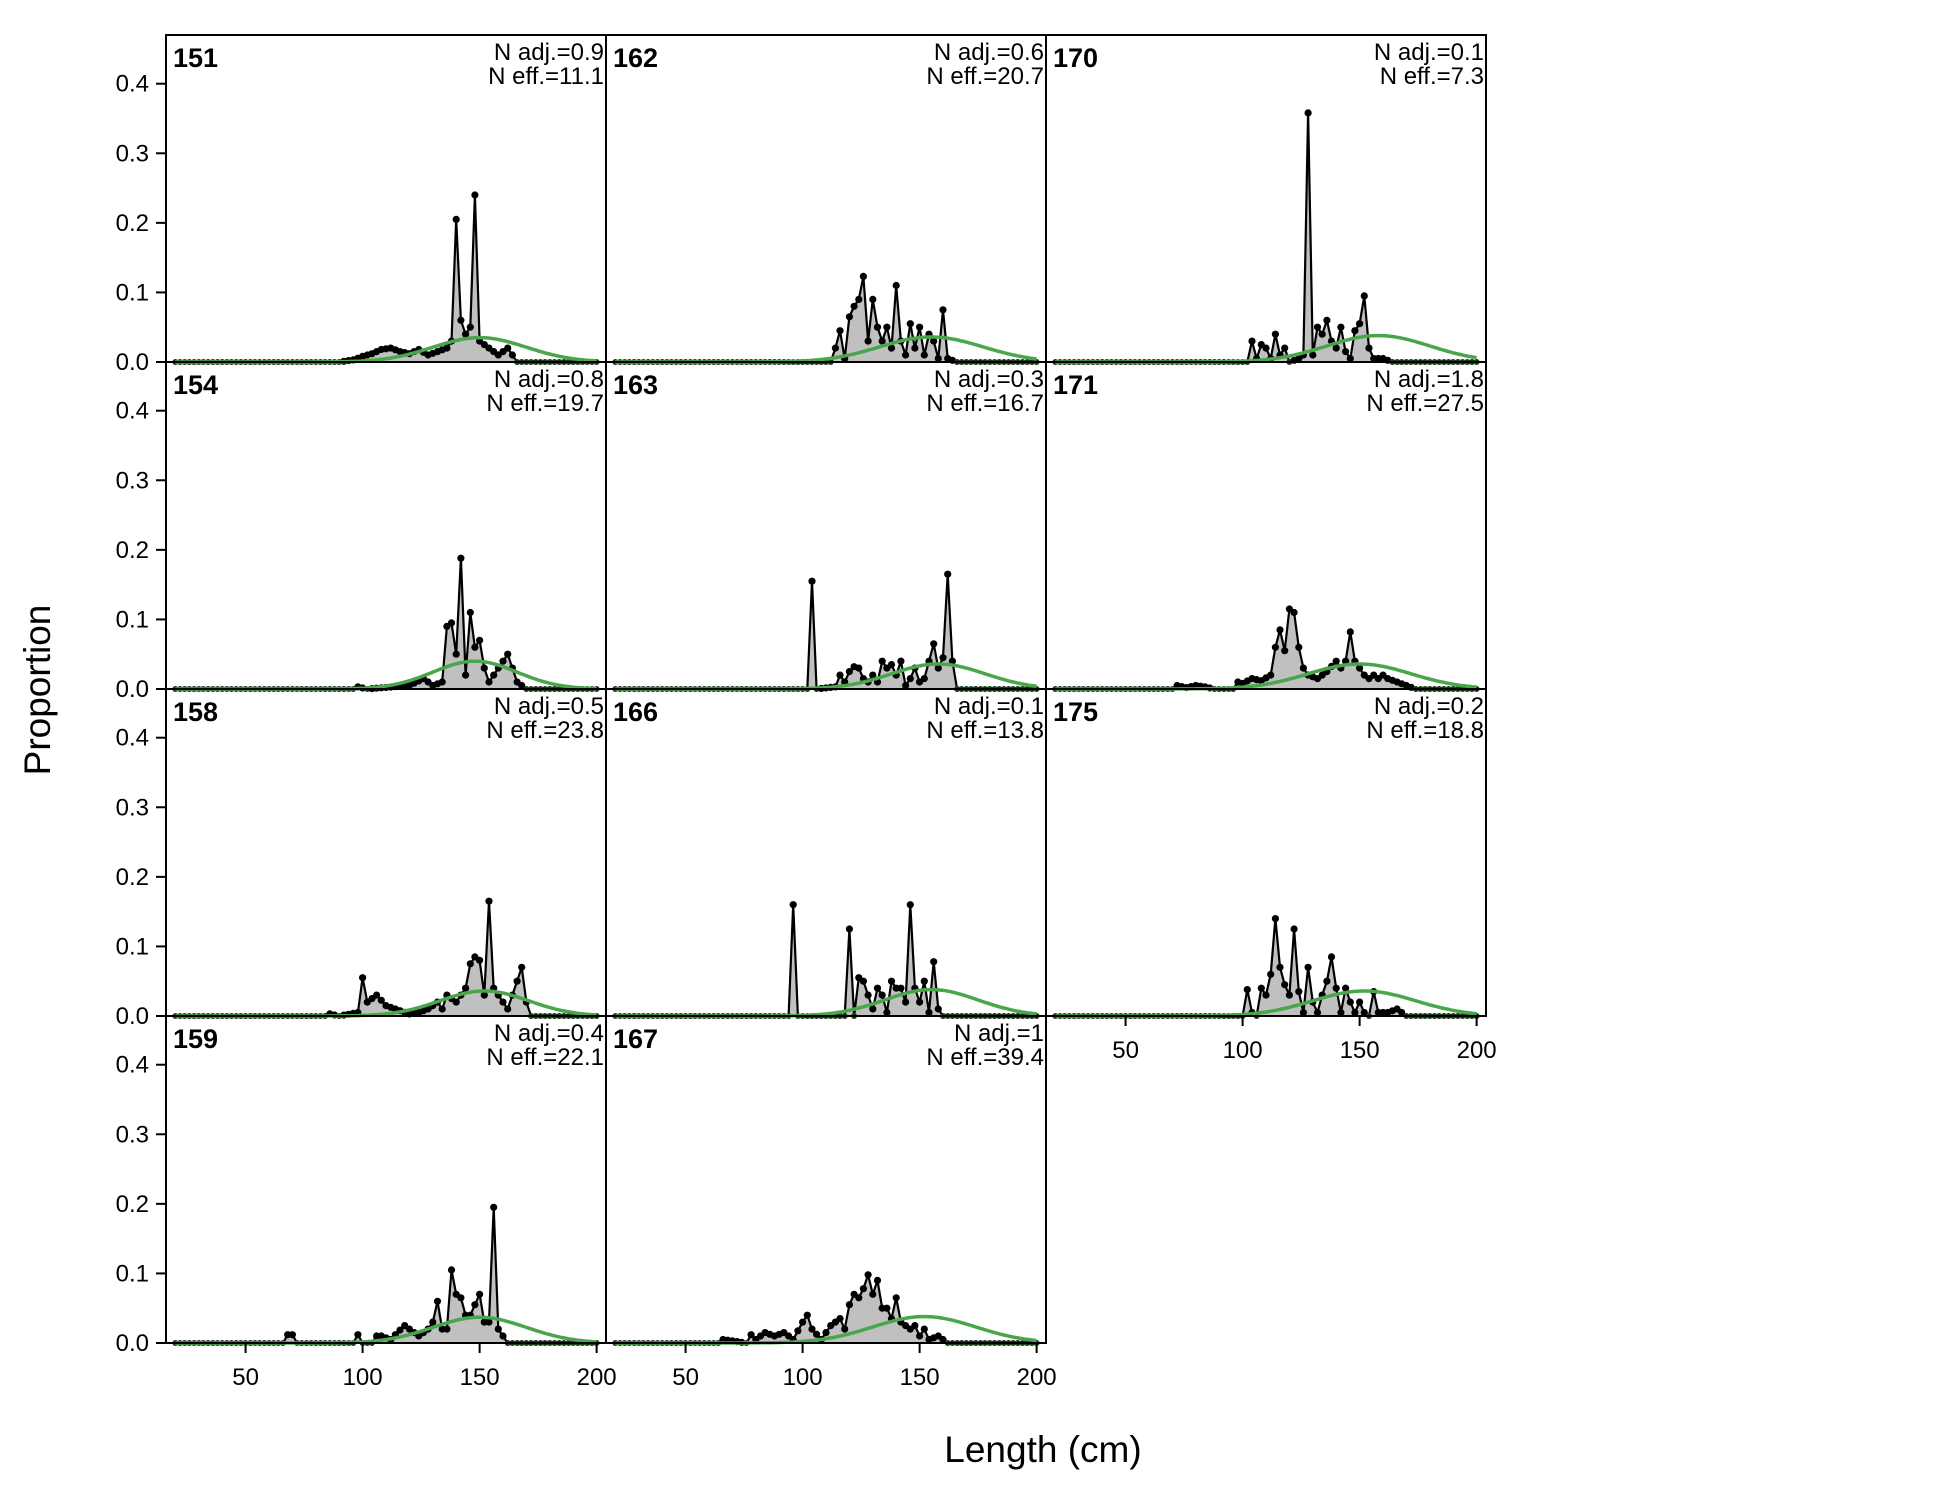 The height and width of the screenshot is (1500, 1950). What do you see at coordinates (826, 199) in the screenshot?
I see `panel-162: 162 N adj.=0.6N eff.=20.7` at bounding box center [826, 199].